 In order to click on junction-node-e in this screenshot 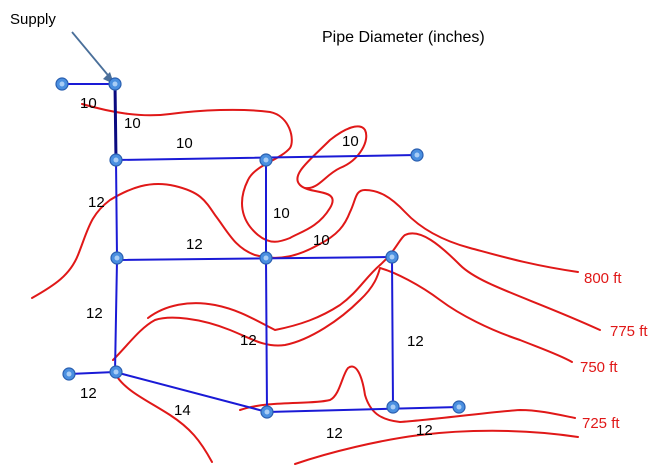, I will do `click(266, 258)`.